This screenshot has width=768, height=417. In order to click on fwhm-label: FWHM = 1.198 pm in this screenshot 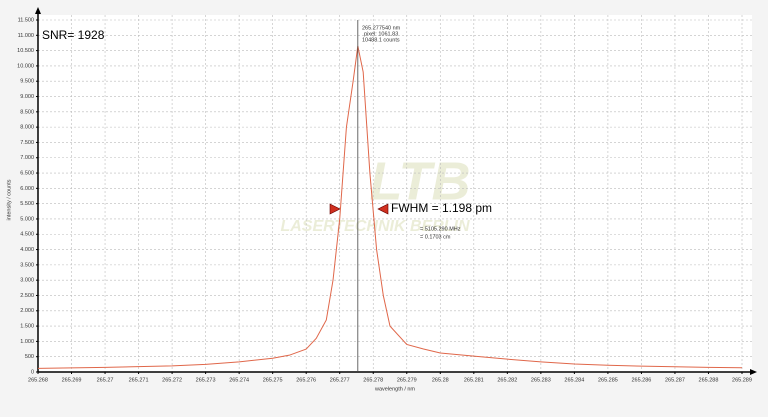, I will do `click(441, 208)`.